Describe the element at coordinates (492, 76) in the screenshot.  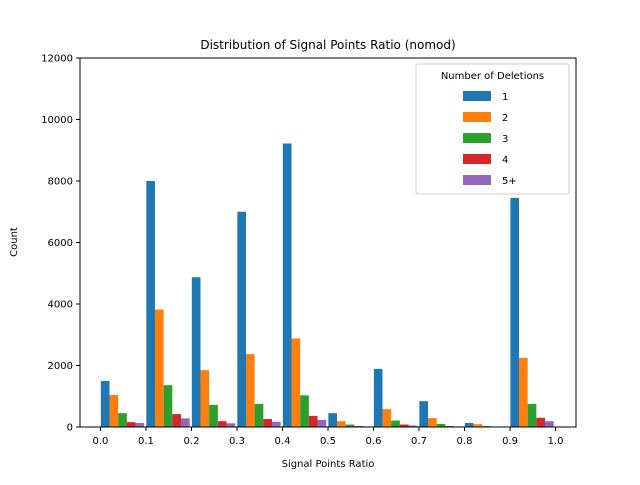
I see `legend-title: Number of Deletions` at that location.